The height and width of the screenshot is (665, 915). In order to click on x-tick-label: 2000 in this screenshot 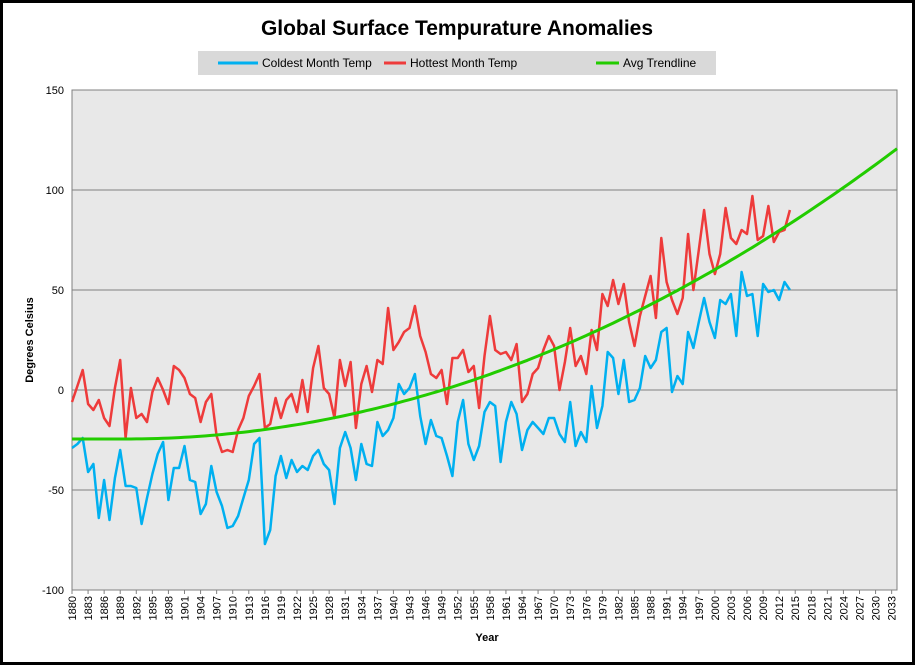, I will do `click(716, 608)`.